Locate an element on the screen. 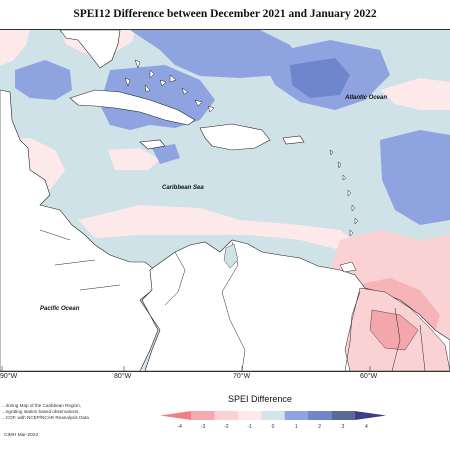  legend-tick-label: -3 is located at coordinates (203, 427).